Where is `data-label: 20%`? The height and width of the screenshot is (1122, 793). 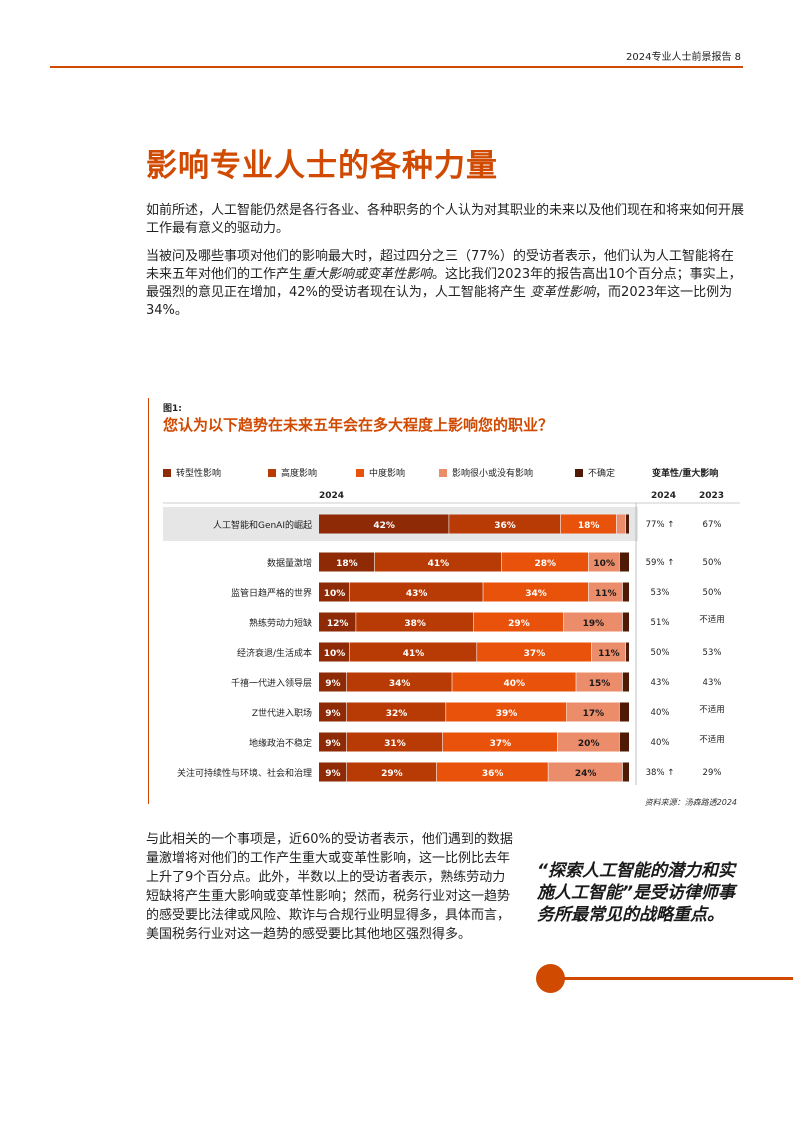
data-label: 20% is located at coordinates (589, 744).